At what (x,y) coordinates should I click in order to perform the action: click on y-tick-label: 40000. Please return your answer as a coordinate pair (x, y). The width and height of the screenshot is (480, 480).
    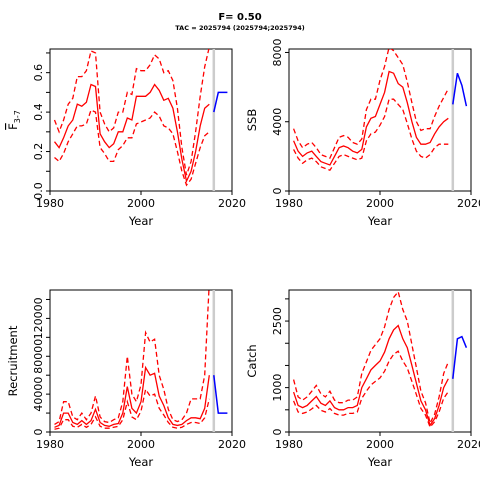
    Looking at the image, I should click on (38, 394).